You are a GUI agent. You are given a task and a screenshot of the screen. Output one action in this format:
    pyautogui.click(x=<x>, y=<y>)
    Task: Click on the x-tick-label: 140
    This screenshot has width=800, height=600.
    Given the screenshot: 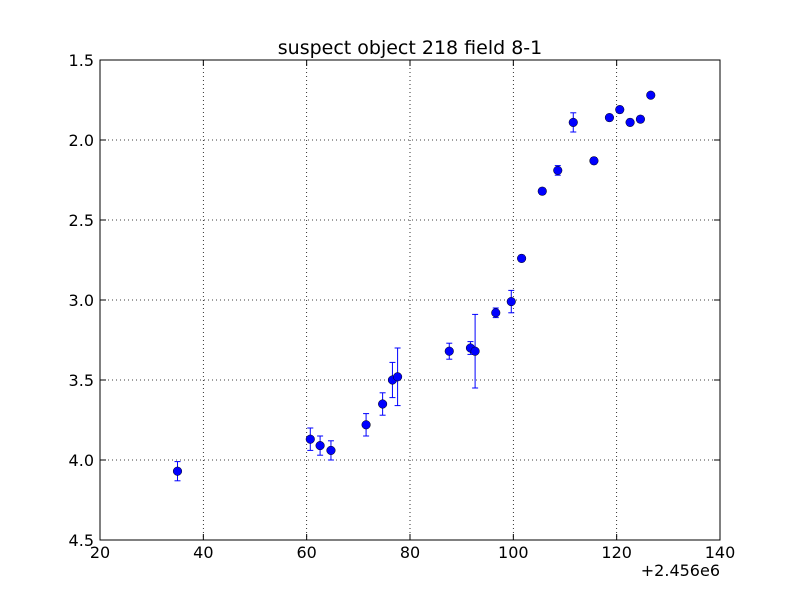 What is the action you would take?
    pyautogui.click(x=720, y=552)
    